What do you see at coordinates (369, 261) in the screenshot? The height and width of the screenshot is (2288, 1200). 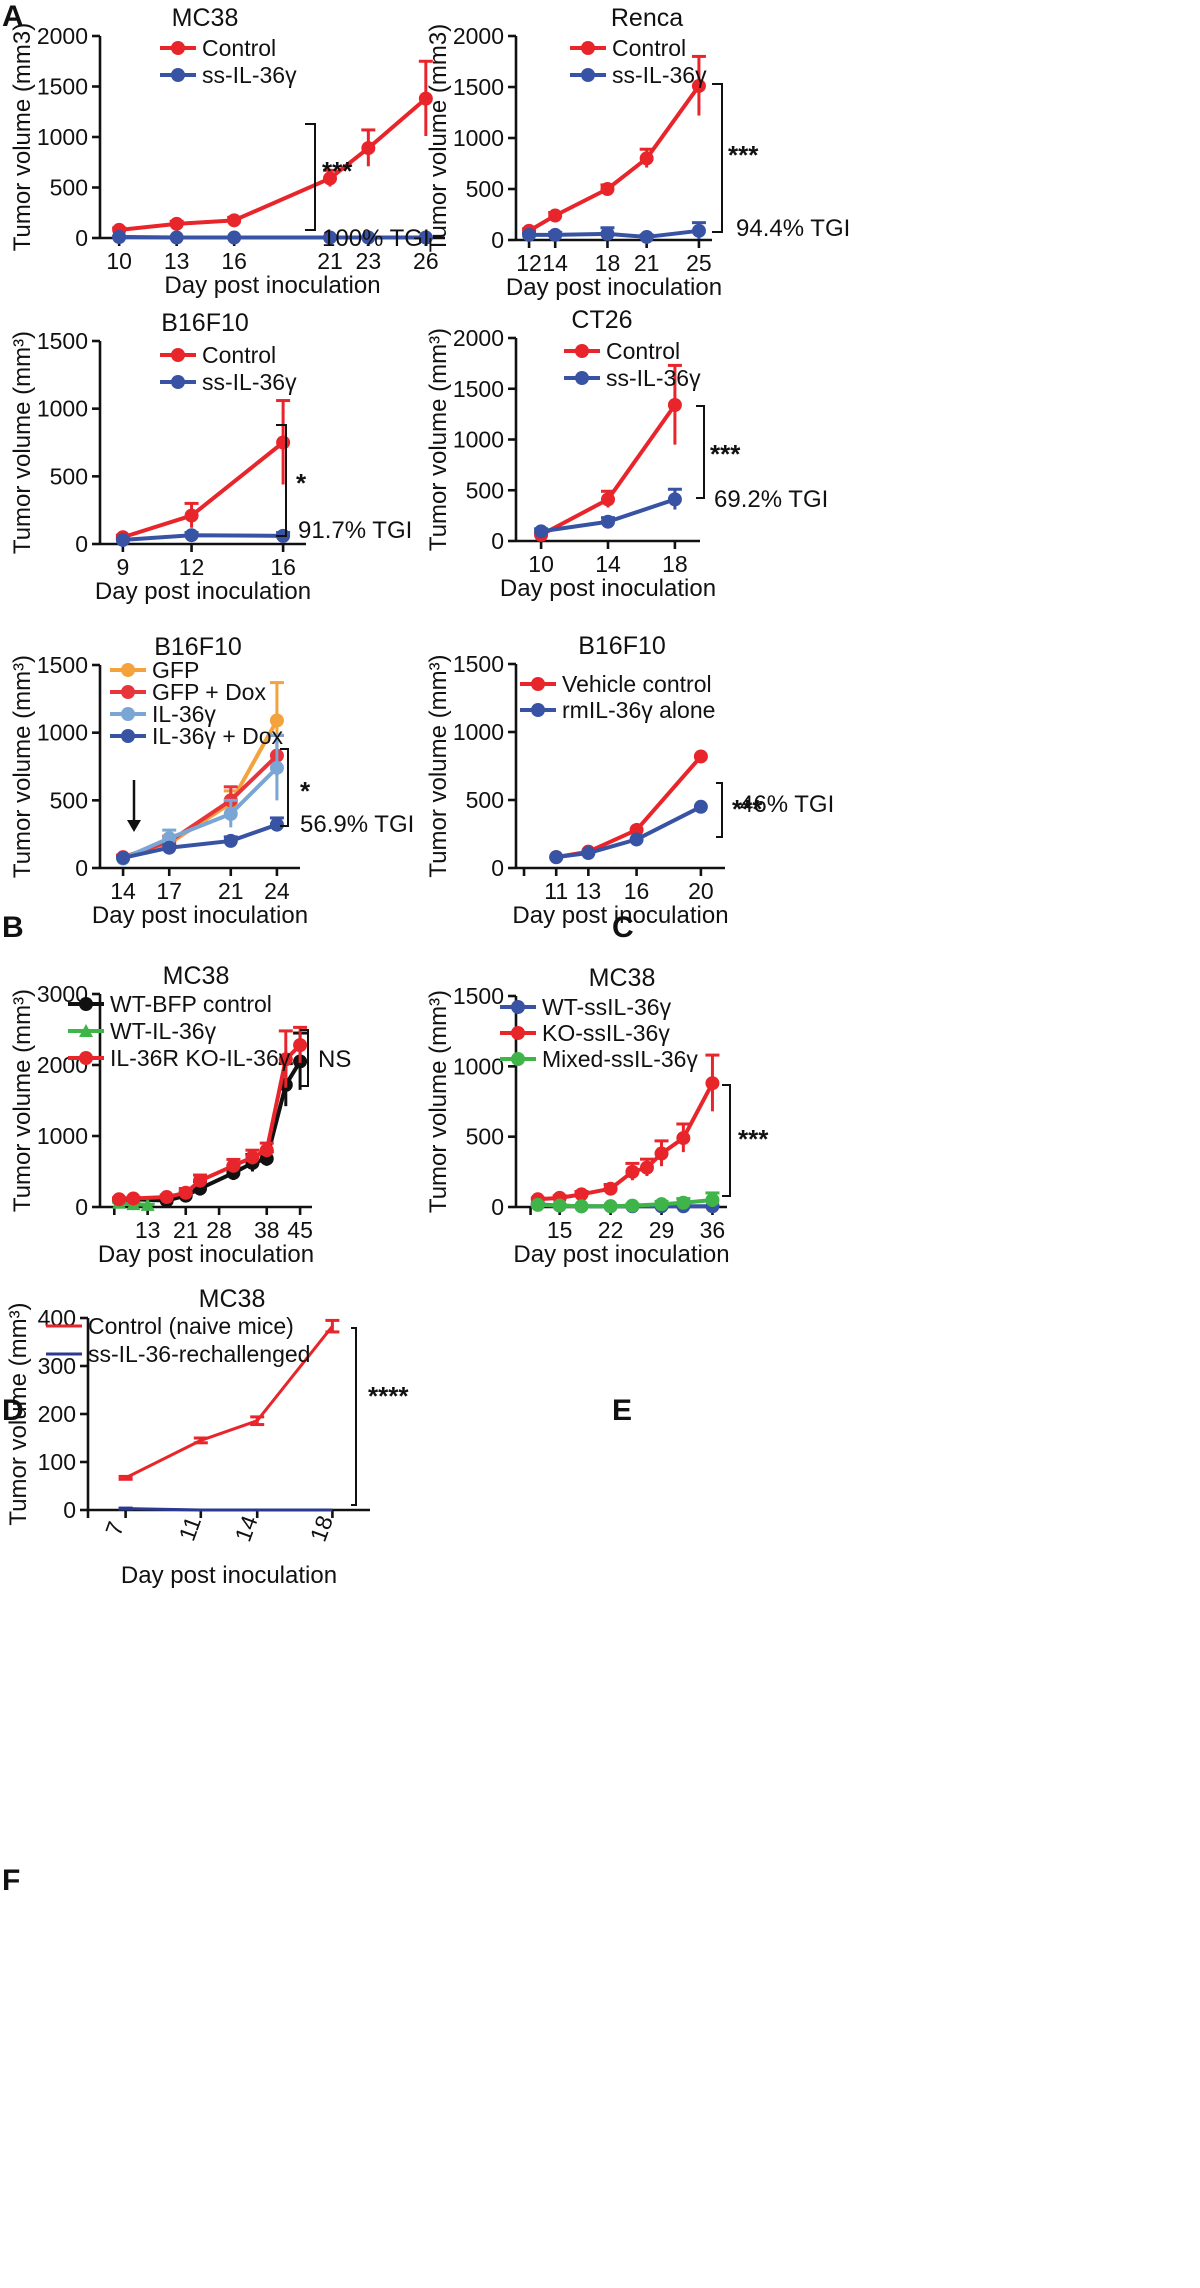 I see `x-tick-label: 23` at bounding box center [369, 261].